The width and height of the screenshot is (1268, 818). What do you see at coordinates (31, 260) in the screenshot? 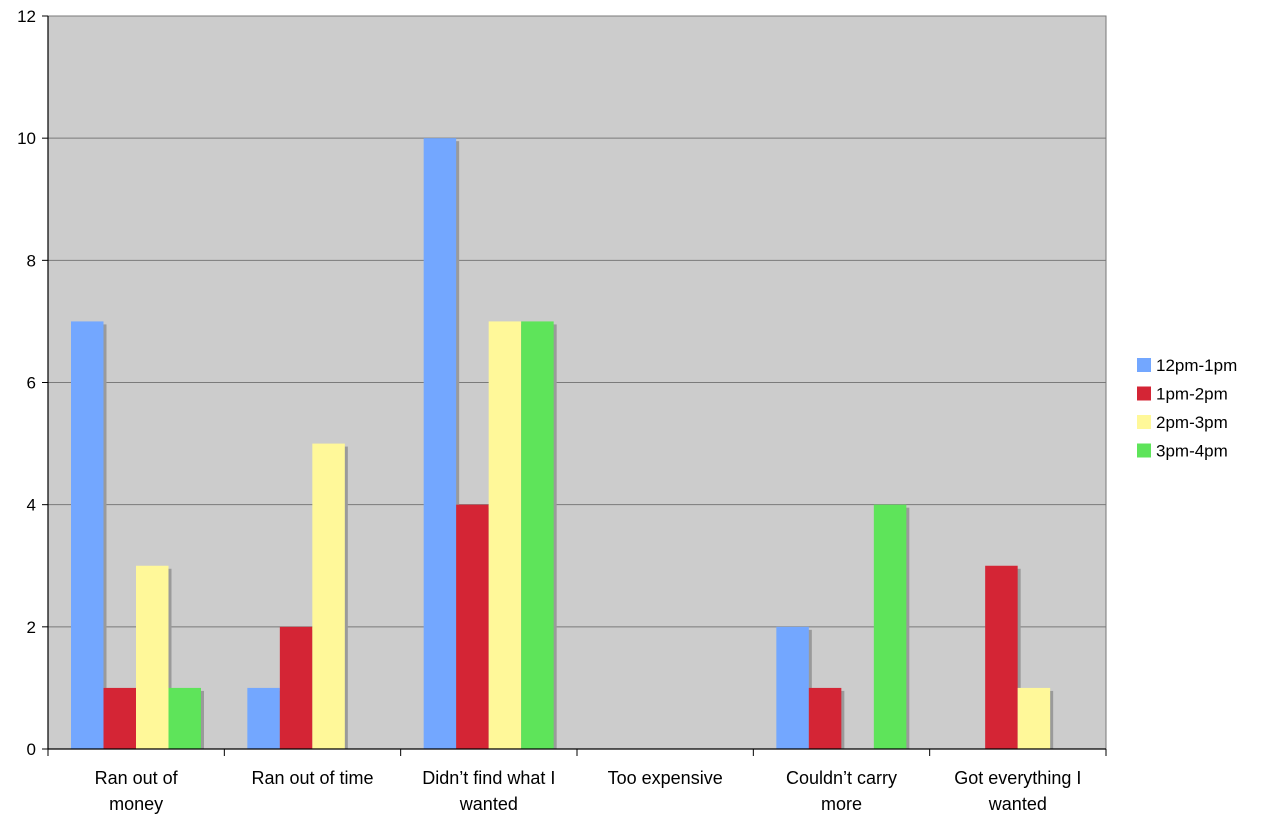
I see `y-tick-label: 8` at bounding box center [31, 260].